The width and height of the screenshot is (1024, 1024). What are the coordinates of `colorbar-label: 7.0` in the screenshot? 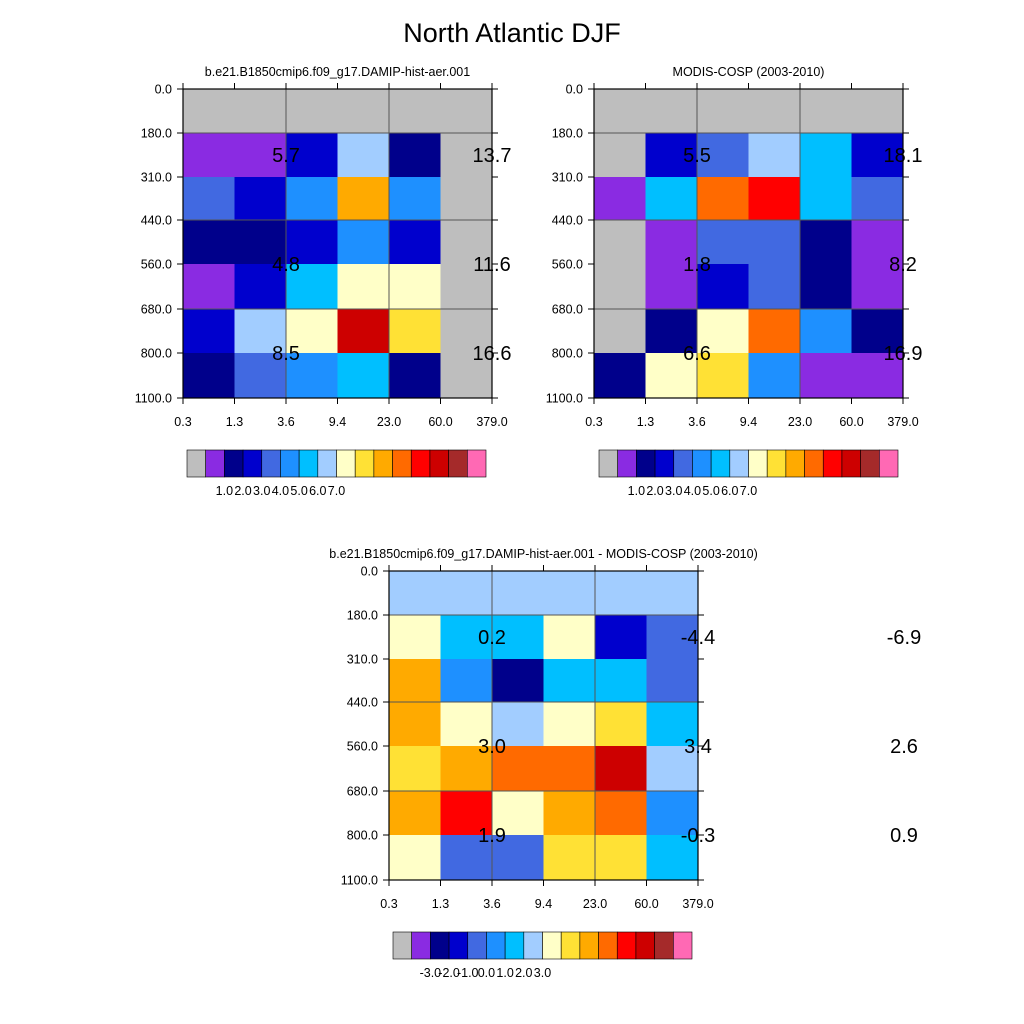 It's located at (748, 491).